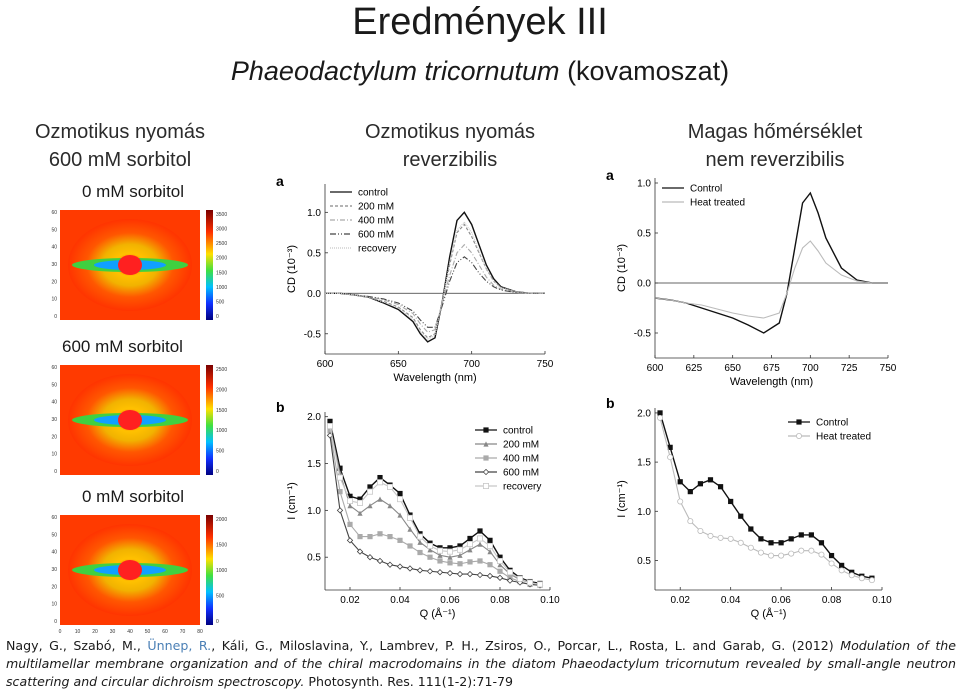 Image resolution: width=960 pixels, height=695 pixels. Describe the element at coordinates (221, 370) in the screenshot. I see `colorbar-tick-label: 2500` at that location.